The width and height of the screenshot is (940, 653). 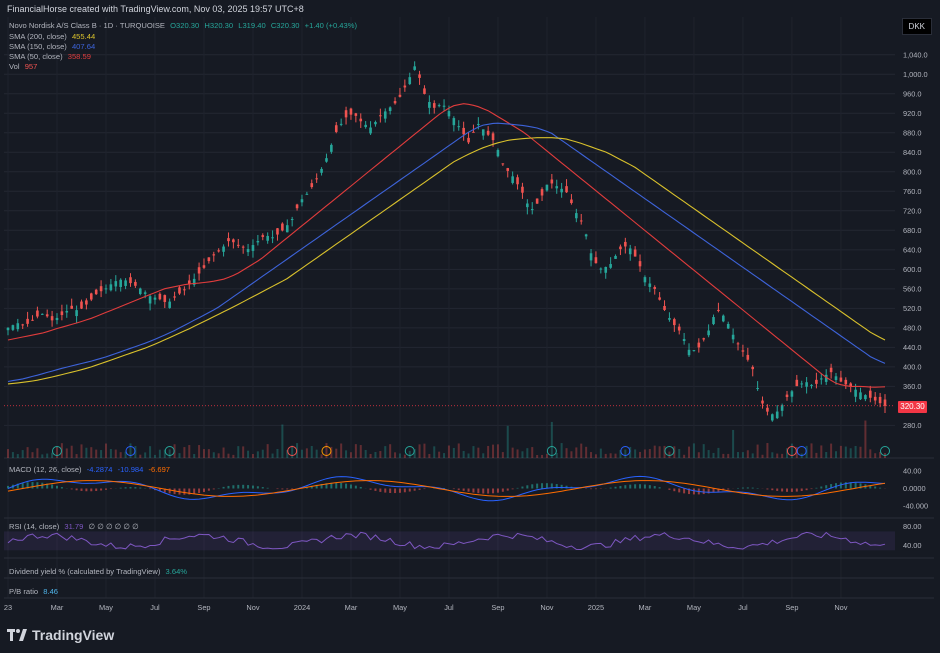 What do you see at coordinates (35, 591) in the screenshot?
I see `pb-legend: P/B ratio 8.46` at bounding box center [35, 591].